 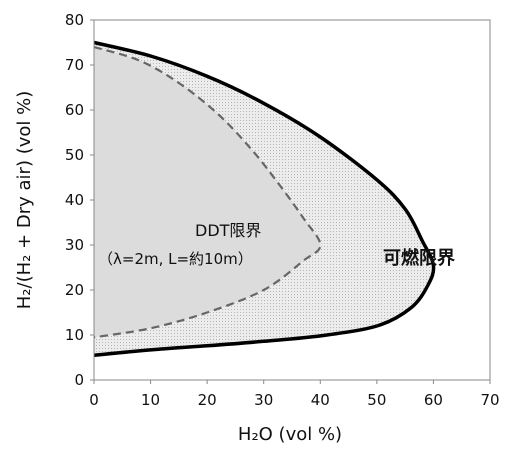 I want to click on x-axis-label: H₂O (vol %), so click(x=290, y=434).